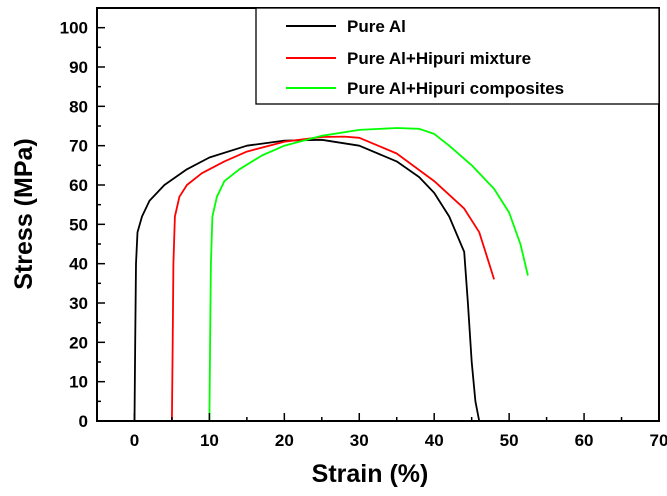 The width and height of the screenshot is (667, 496). What do you see at coordinates (381, 431) in the screenshot?
I see `x-axis: 0 10 20 30 40 50 60 70` at bounding box center [381, 431].